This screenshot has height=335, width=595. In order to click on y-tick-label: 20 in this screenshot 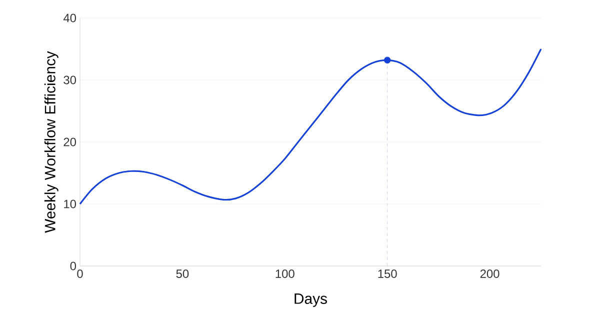, I will do `click(70, 142)`.